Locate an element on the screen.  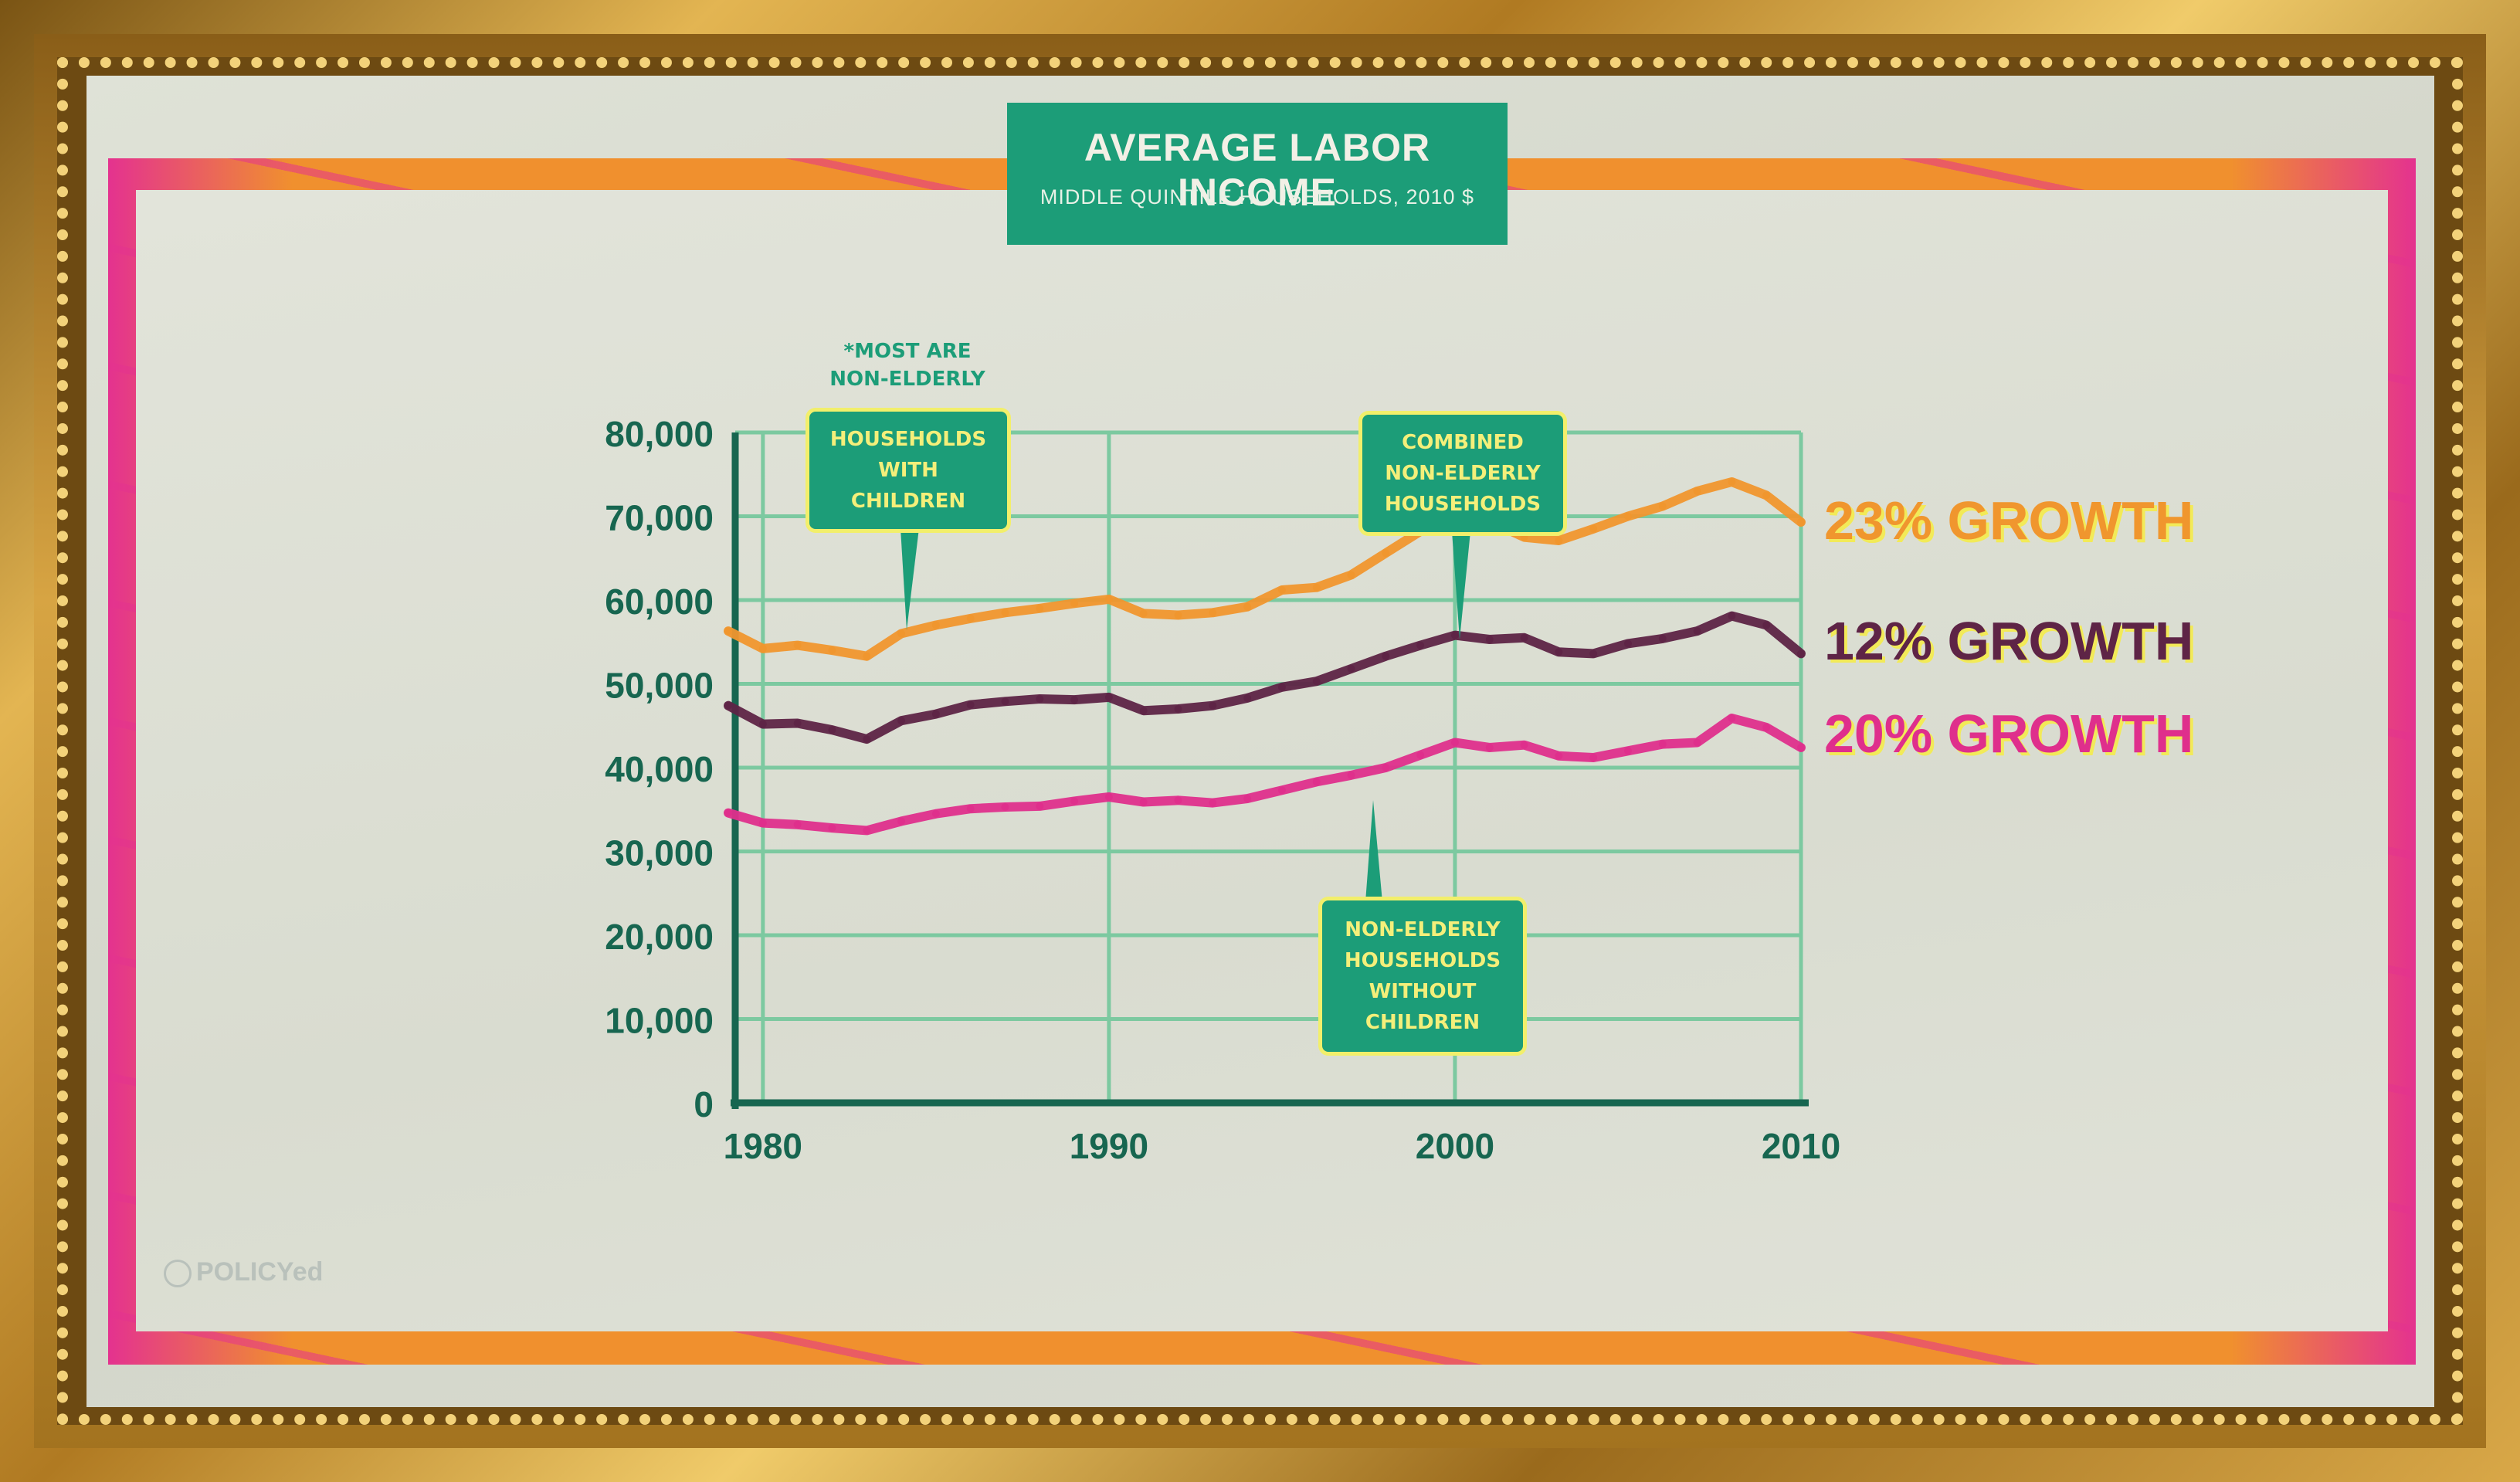
y-tick-label: 20,000 is located at coordinates (659, 937).